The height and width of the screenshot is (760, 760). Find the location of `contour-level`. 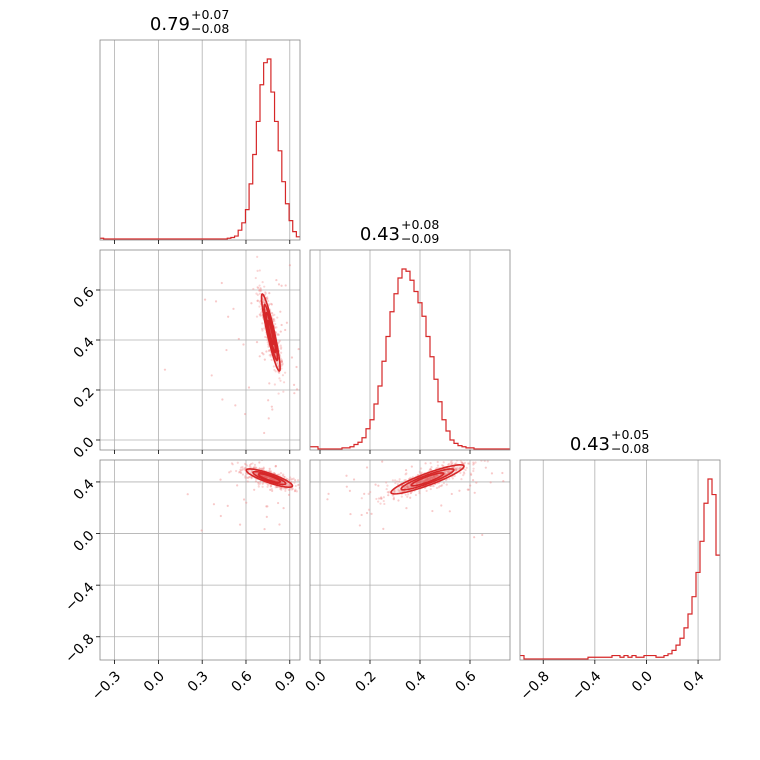

contour-level is located at coordinates (269, 478).